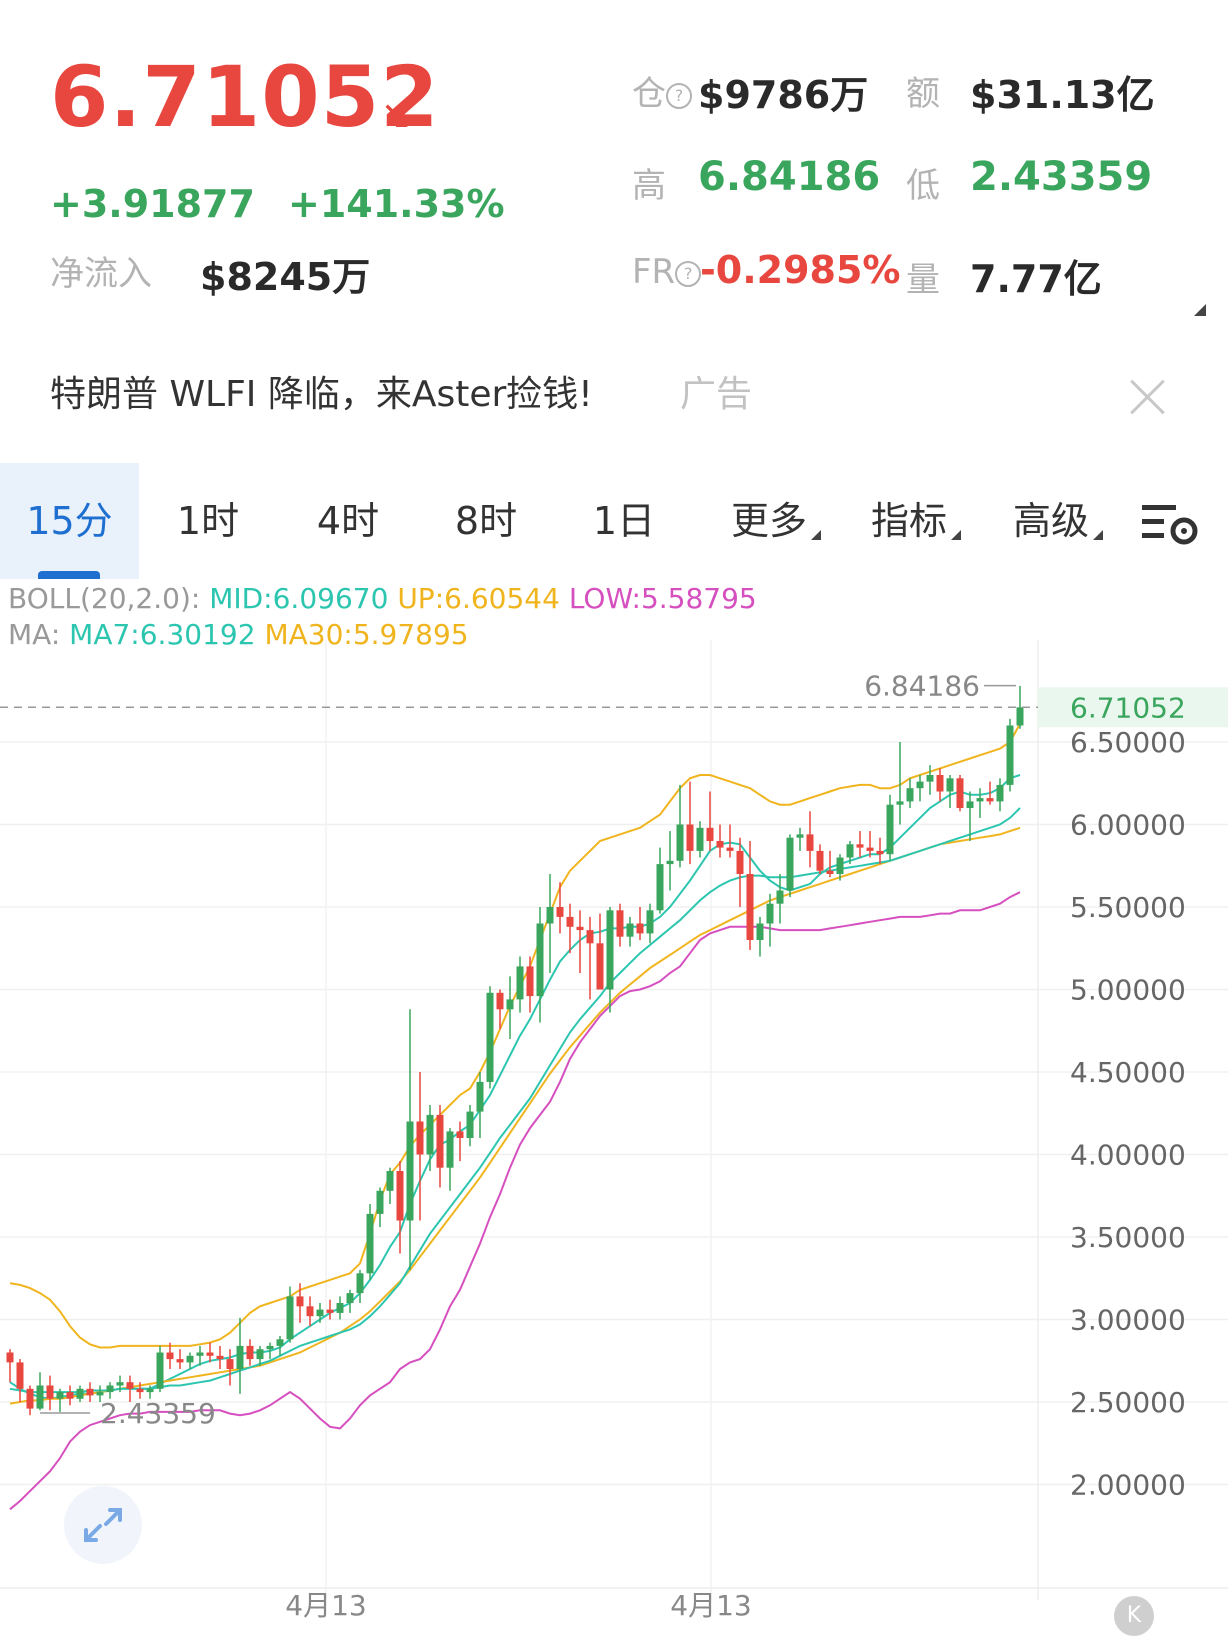 This screenshot has width=1228, height=1636. Describe the element at coordinates (1171, 524) in the screenshot. I see `chart-settings-icon` at that location.